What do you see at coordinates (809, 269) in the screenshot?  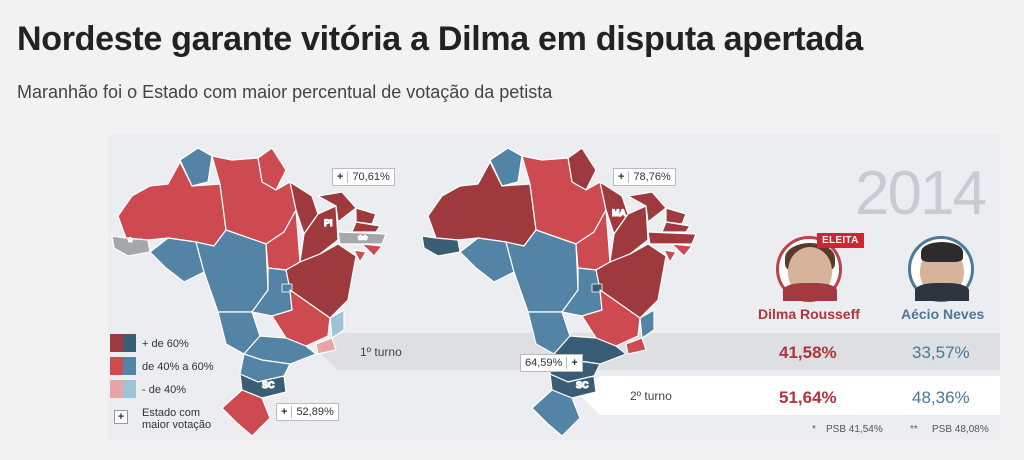 I see `dilma-portrait-icon` at bounding box center [809, 269].